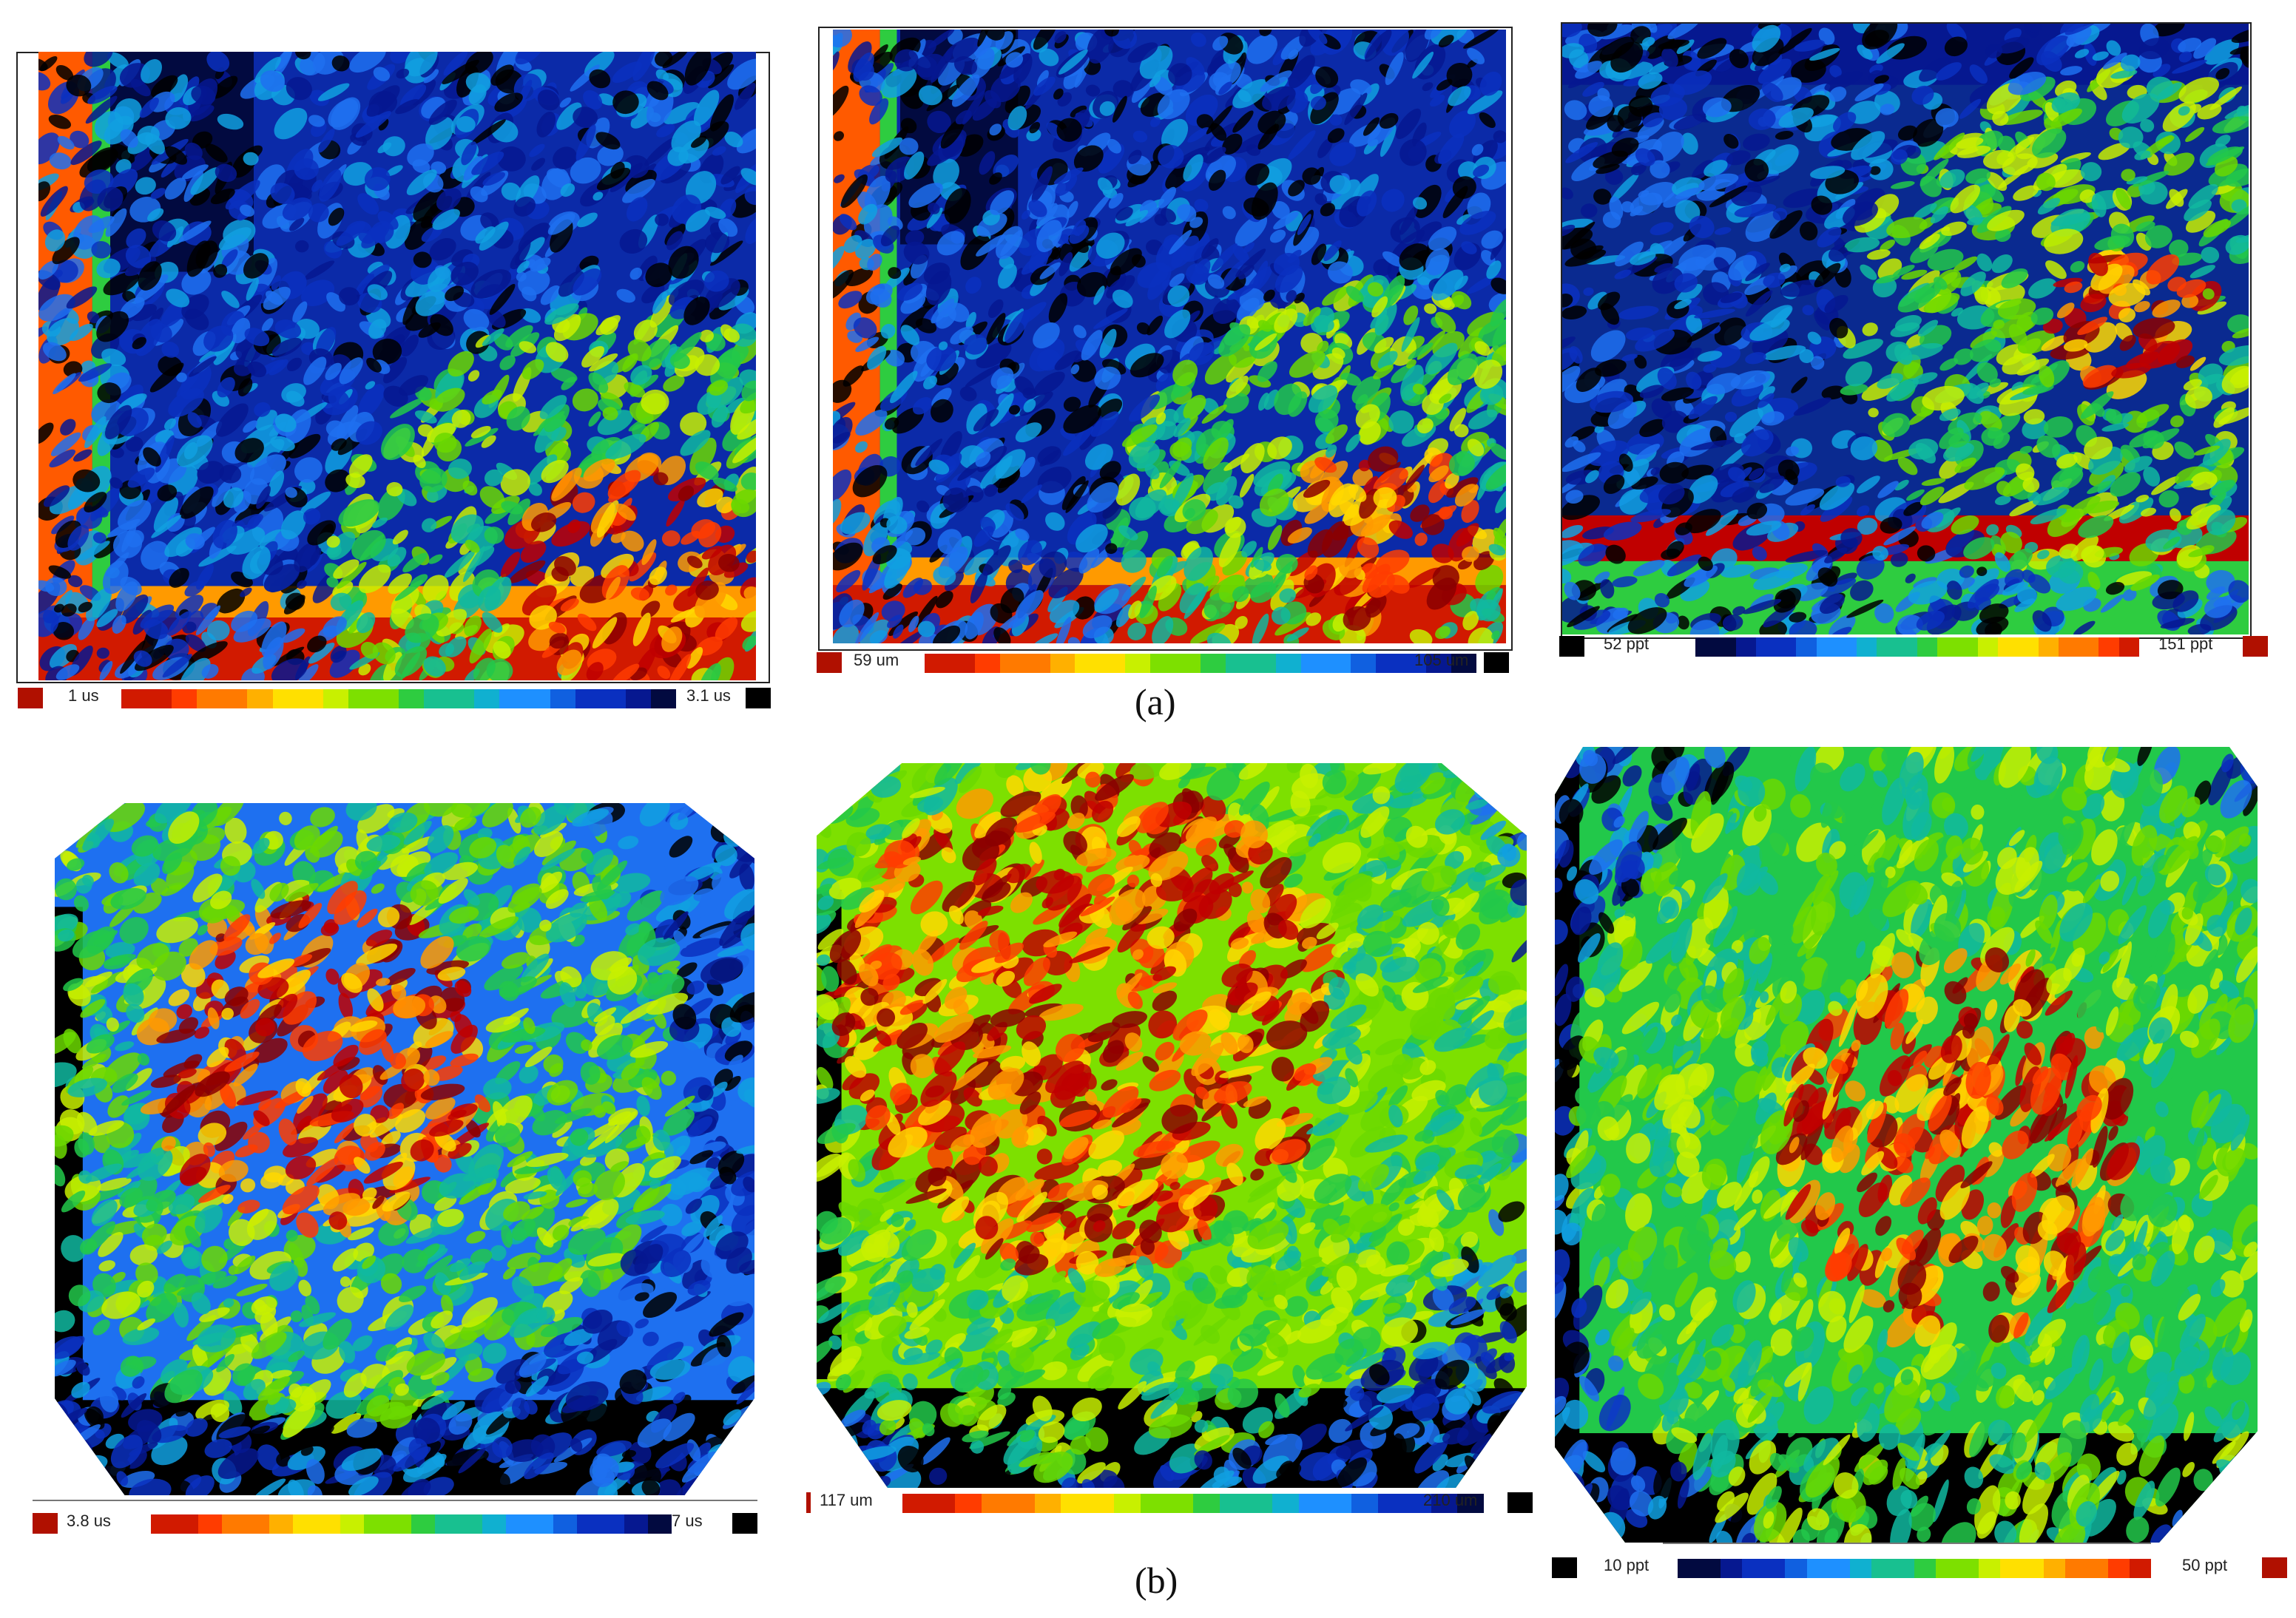 The width and height of the screenshot is (2296, 1618). What do you see at coordinates (395, 1500) in the screenshot?
I see `divider` at bounding box center [395, 1500].